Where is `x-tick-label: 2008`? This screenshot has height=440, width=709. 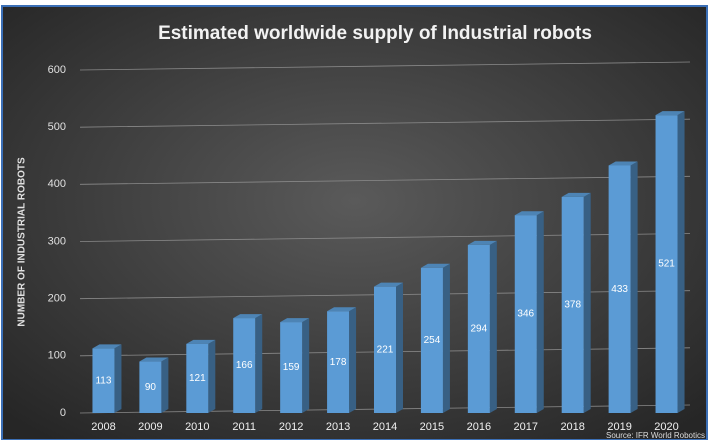
x-tick-label: 2008 is located at coordinates (103, 427).